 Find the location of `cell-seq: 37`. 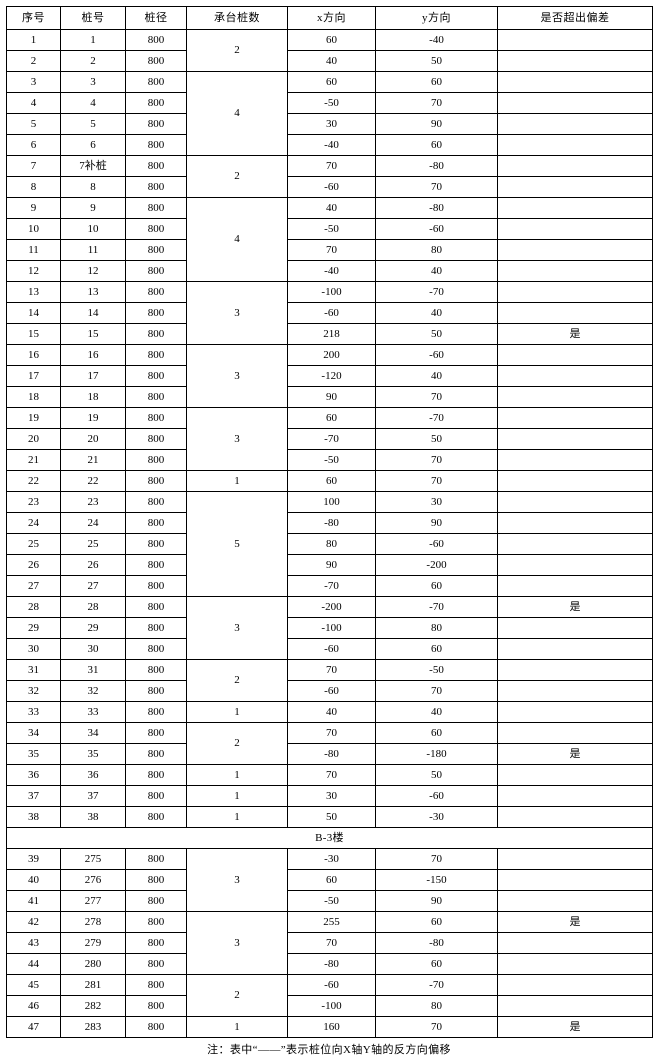

cell-seq: 37 is located at coordinates (33, 796).